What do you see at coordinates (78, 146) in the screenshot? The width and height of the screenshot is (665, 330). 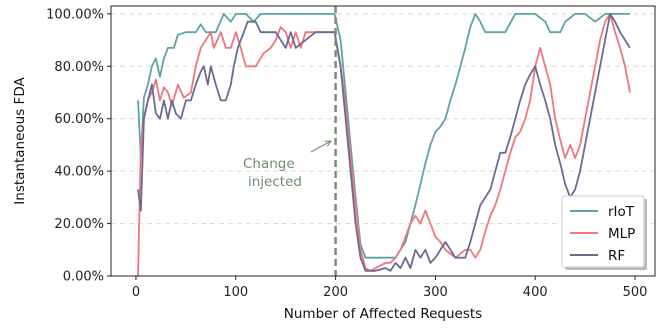 I see `y-axis-ticks: 0.00% 20.00% 40.00% 60.00% 80.00% 100.00%` at bounding box center [78, 146].